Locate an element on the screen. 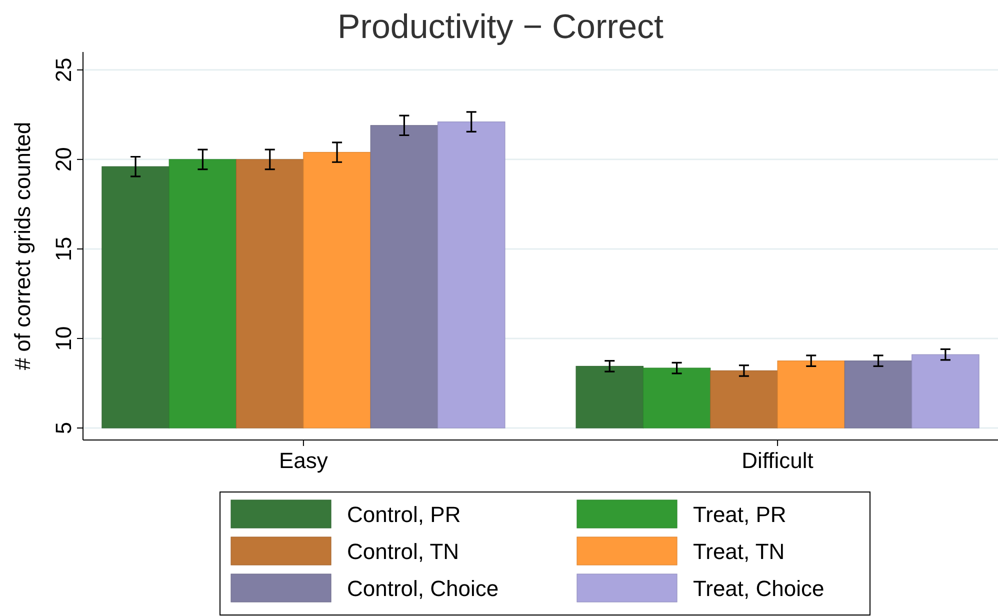  y-tick-label: 15 is located at coordinates (63, 249).